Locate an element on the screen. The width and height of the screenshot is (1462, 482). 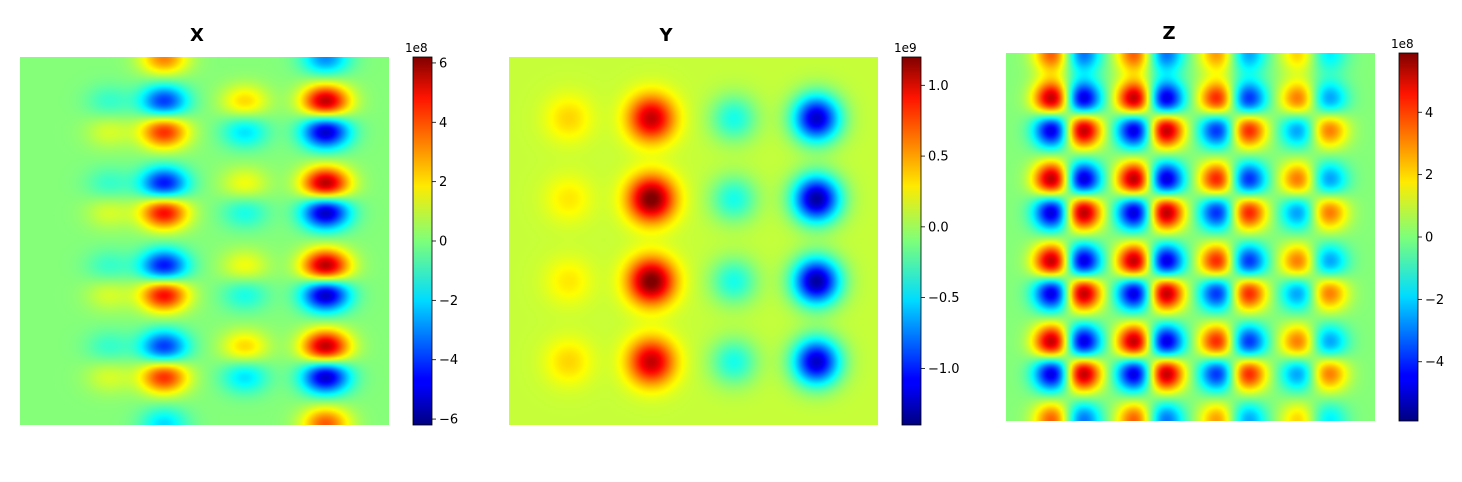
colorbar-tick-label: −1.0 is located at coordinates (944, 369).